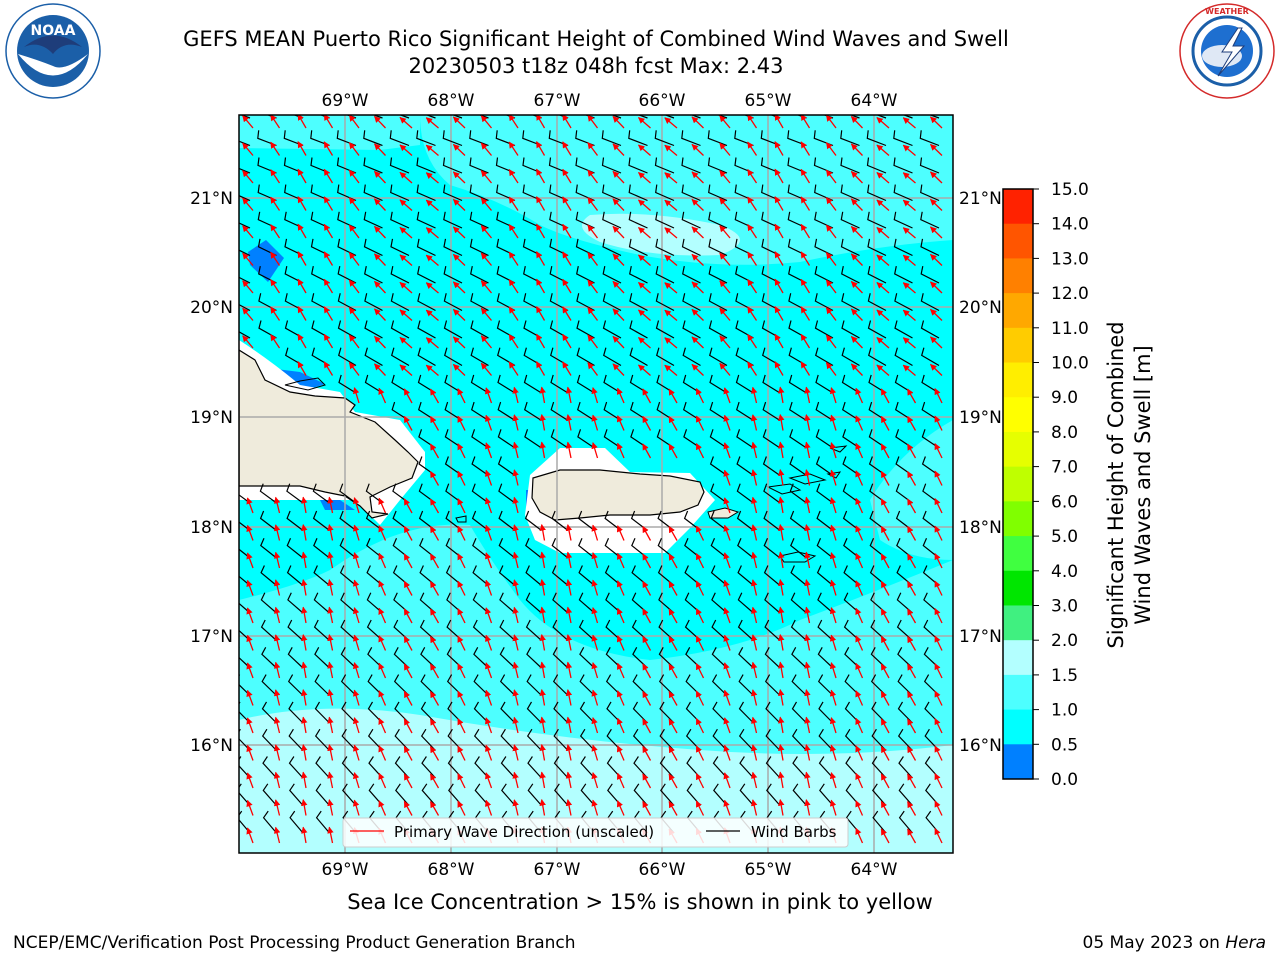 The height and width of the screenshot is (960, 1280). I want to click on colorbar-tick-label: 1.5, so click(1064, 676).